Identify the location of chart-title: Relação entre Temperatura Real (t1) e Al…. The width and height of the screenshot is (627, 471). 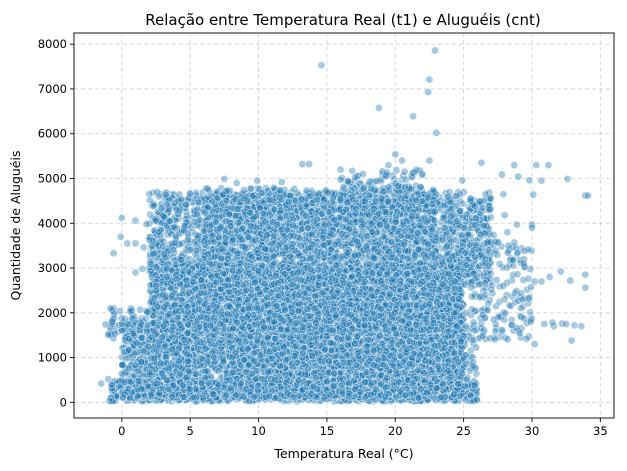
(343, 20).